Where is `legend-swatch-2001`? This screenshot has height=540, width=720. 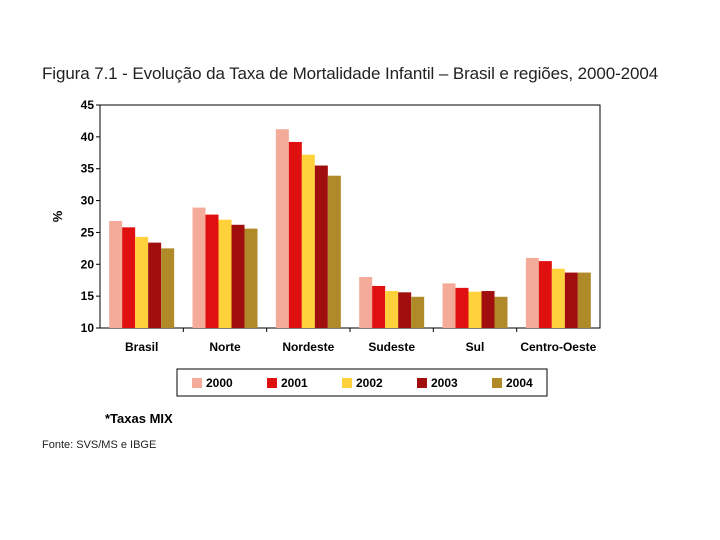 legend-swatch-2001 is located at coordinates (272, 383).